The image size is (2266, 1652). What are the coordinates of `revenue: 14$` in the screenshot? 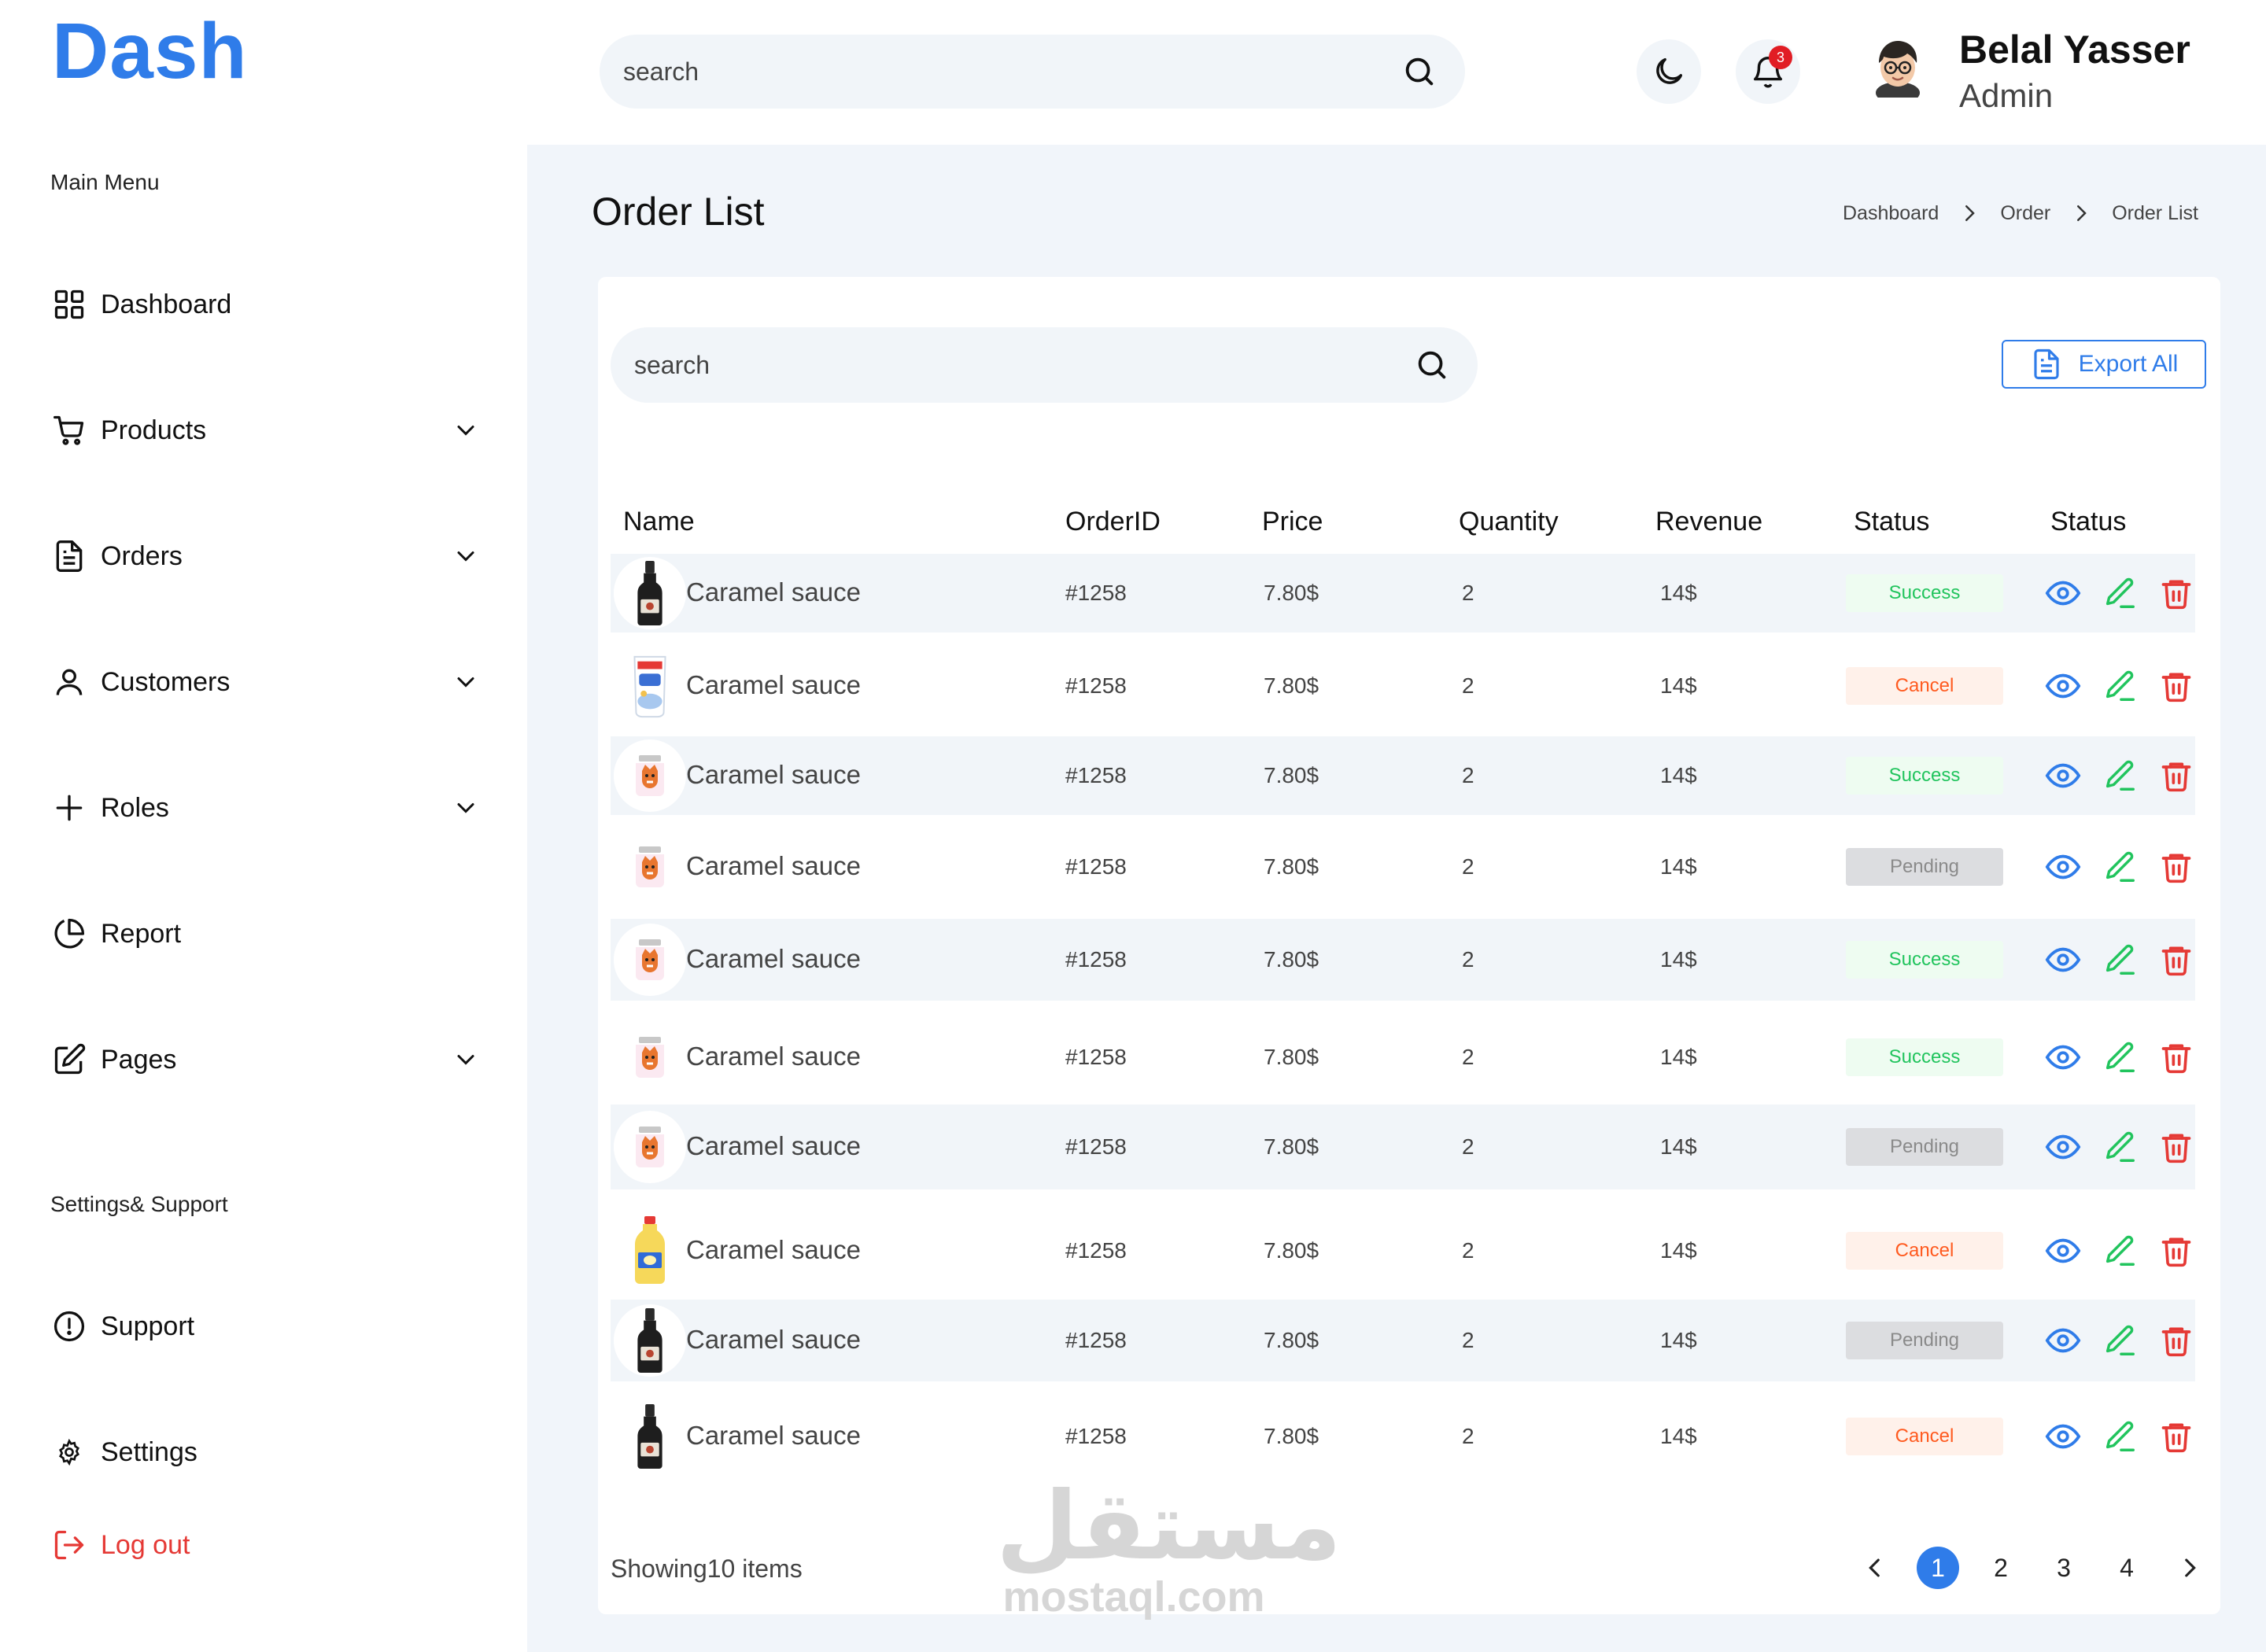 It's located at (1678, 1250).